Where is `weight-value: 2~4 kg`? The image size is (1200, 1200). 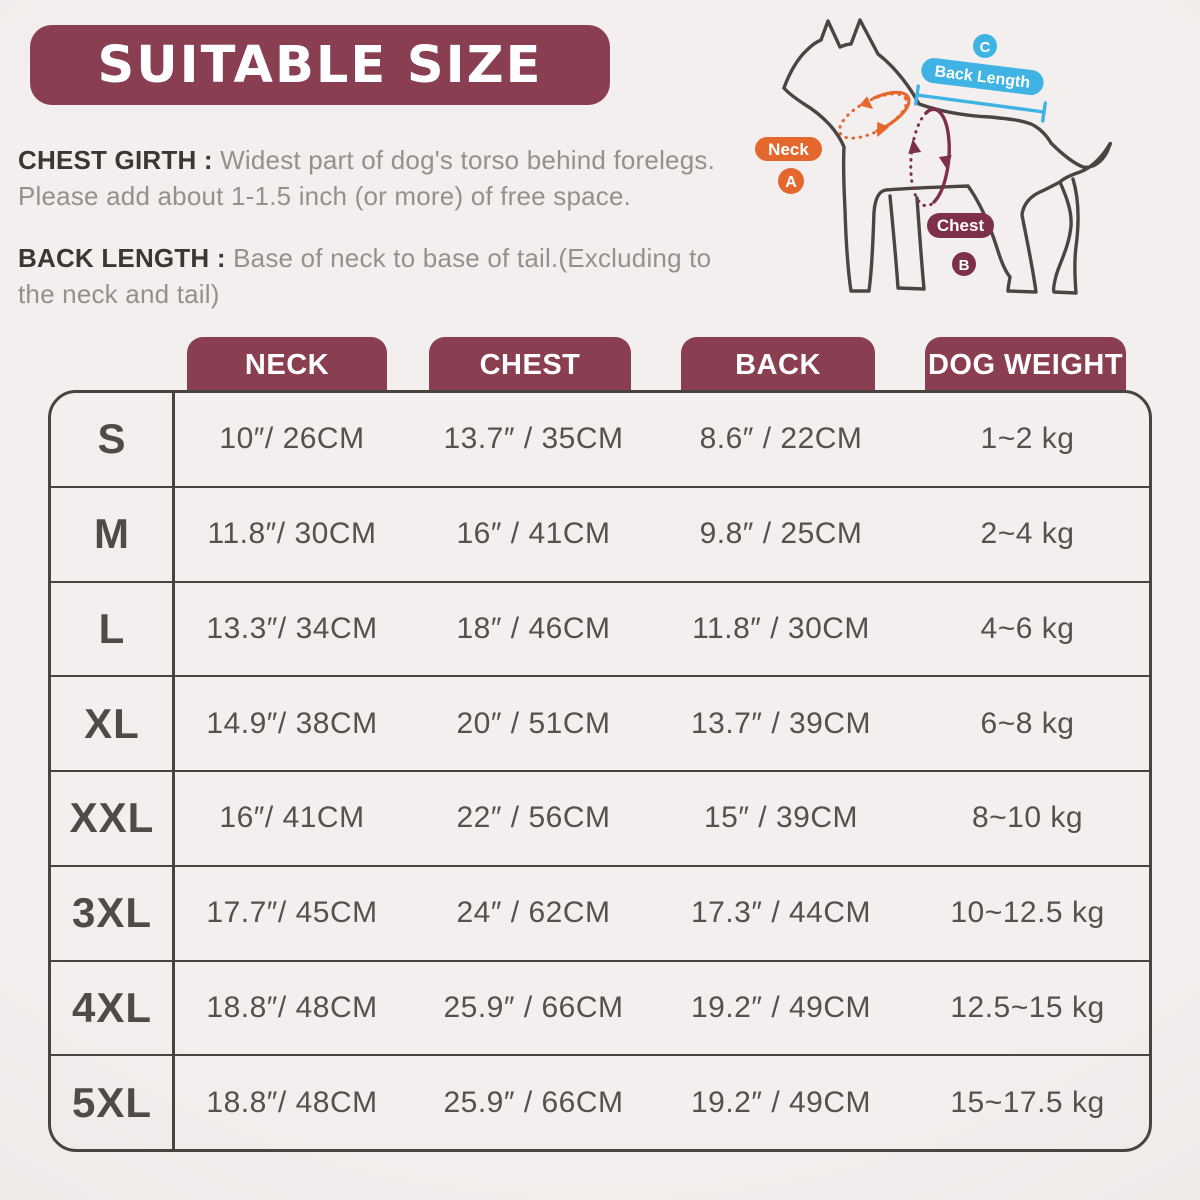
weight-value: 2~4 kg is located at coordinates (1027, 534).